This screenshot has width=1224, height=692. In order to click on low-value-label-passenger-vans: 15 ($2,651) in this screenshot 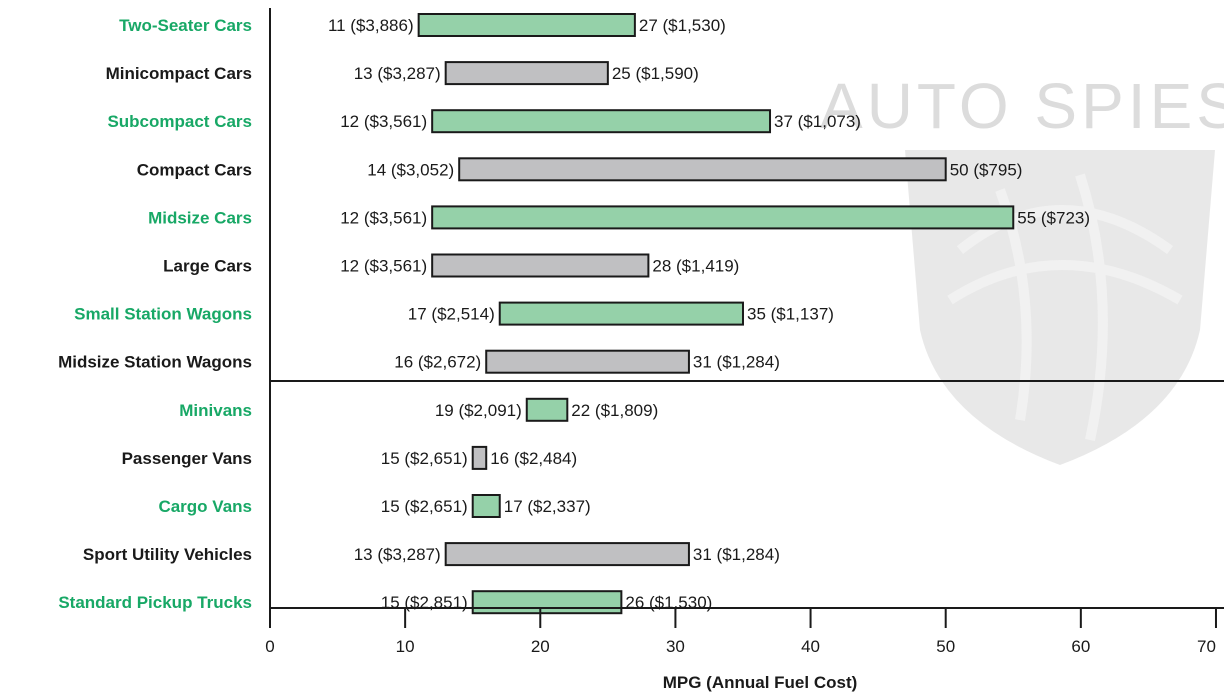, I will do `click(424, 458)`.